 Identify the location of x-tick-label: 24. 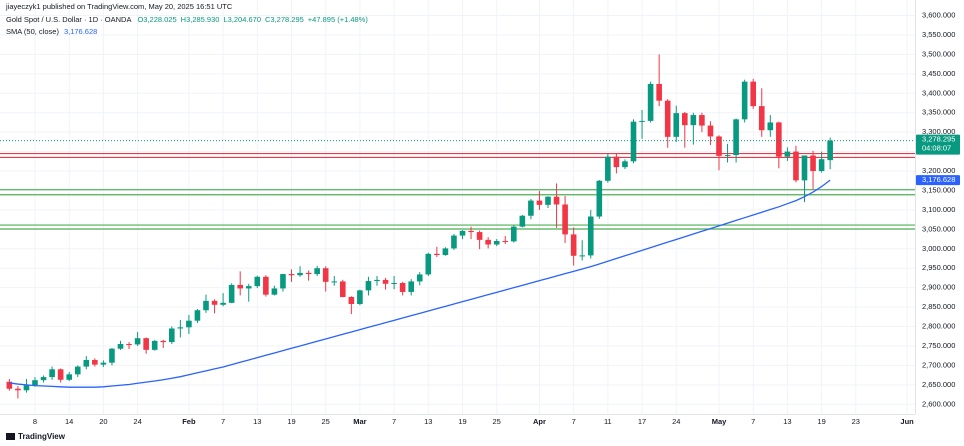
(676, 421).